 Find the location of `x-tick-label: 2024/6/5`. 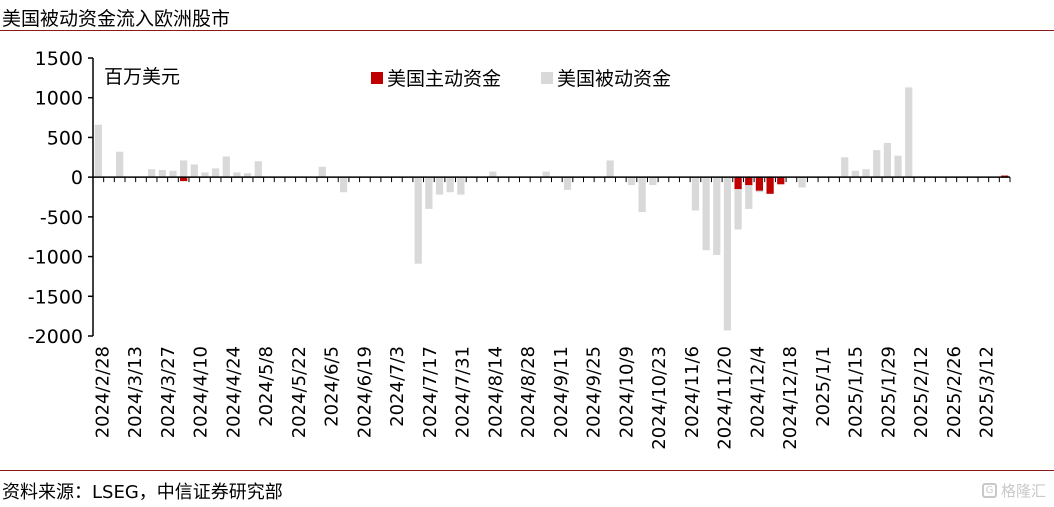

x-tick-label: 2024/6/5 is located at coordinates (332, 386).